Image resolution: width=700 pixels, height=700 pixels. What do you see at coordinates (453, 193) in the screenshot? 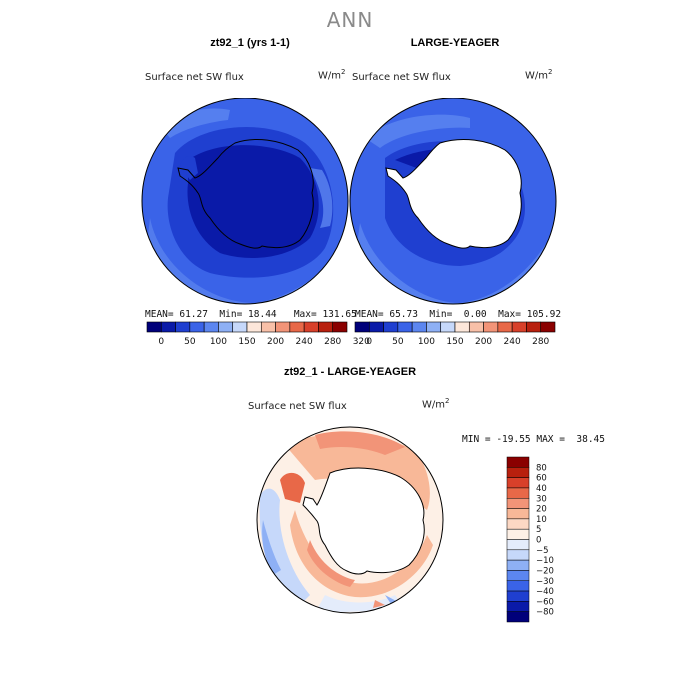
I see `coastline-obs` at bounding box center [453, 193].